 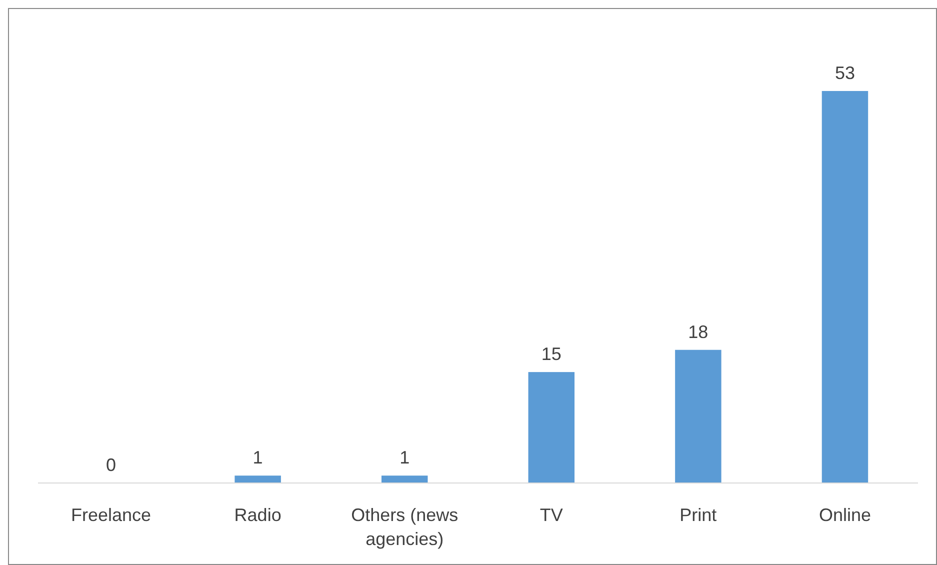 I want to click on x-tick-label: Radio, so click(x=258, y=515).